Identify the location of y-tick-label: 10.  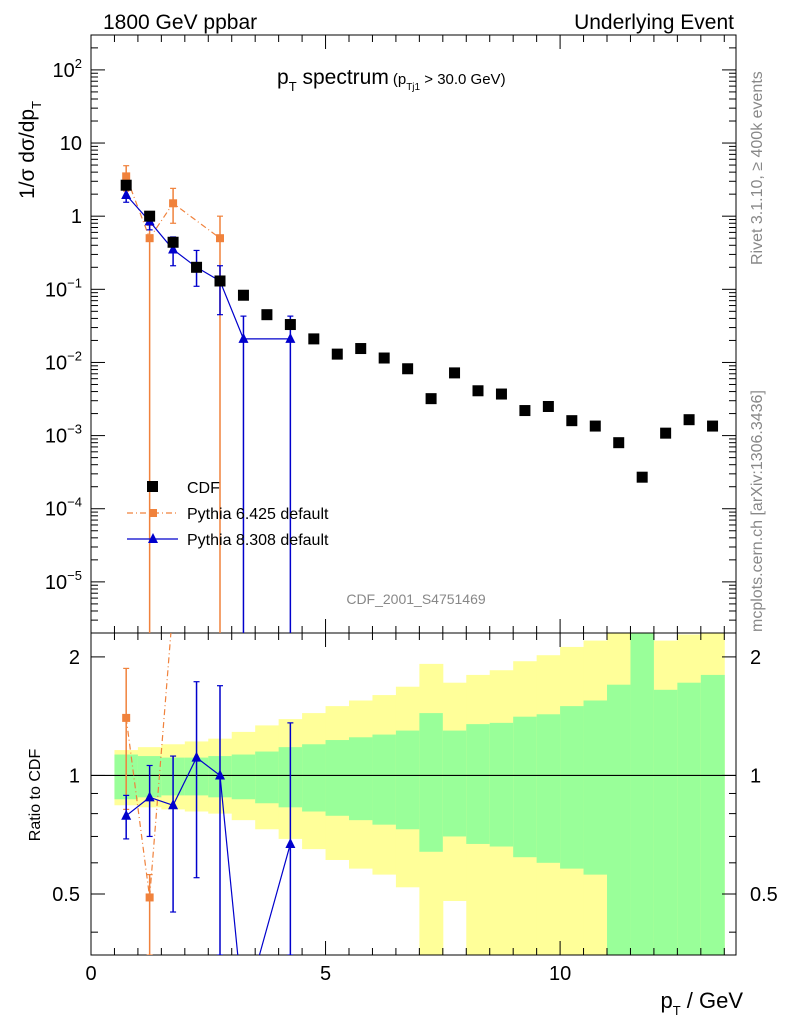
(71, 144).